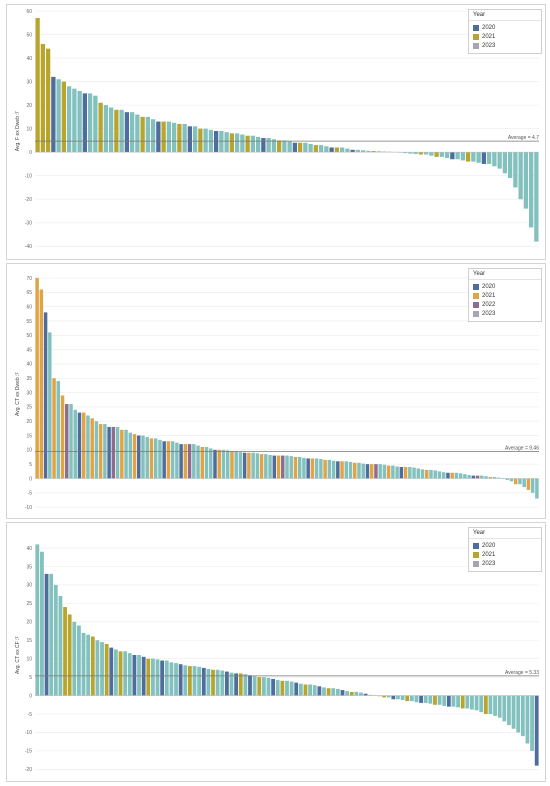 This screenshot has width=550, height=786. I want to click on y-tick-label: -5, so click(30, 494).